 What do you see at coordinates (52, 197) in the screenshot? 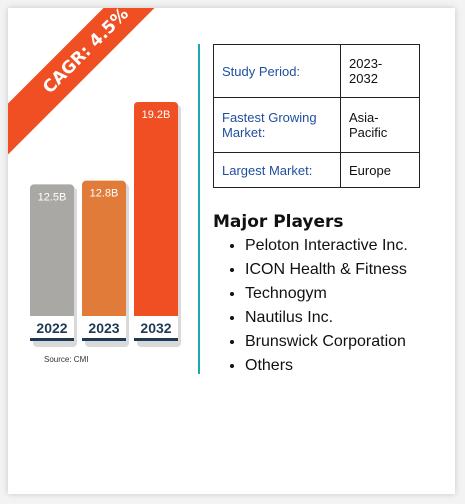
I see `data-label: 12.5B` at bounding box center [52, 197].